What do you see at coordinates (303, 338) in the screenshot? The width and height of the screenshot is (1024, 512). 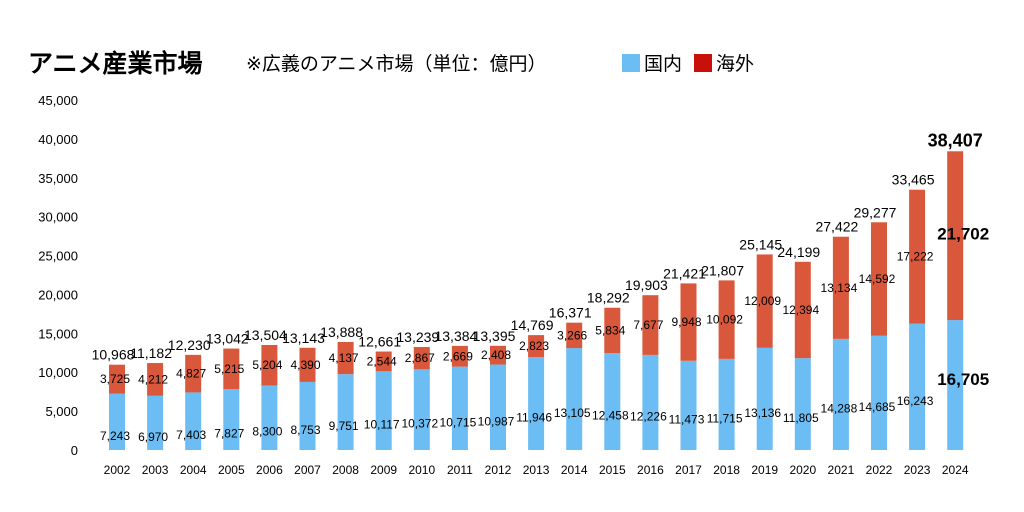 I see `data-label-total: 13,143` at bounding box center [303, 338].